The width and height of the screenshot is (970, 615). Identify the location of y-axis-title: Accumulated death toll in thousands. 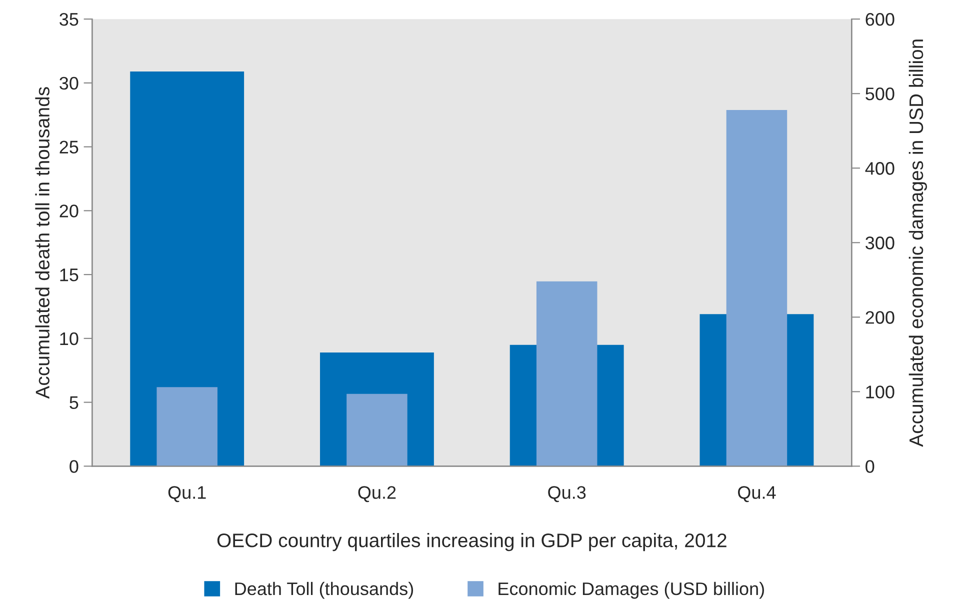
(42, 243).